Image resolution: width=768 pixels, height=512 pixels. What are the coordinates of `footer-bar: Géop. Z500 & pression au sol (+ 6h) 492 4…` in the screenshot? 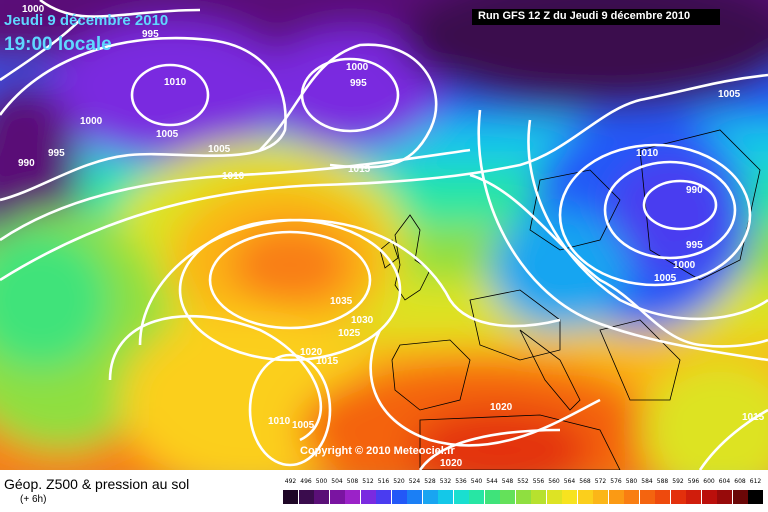 It's located at (384, 491).